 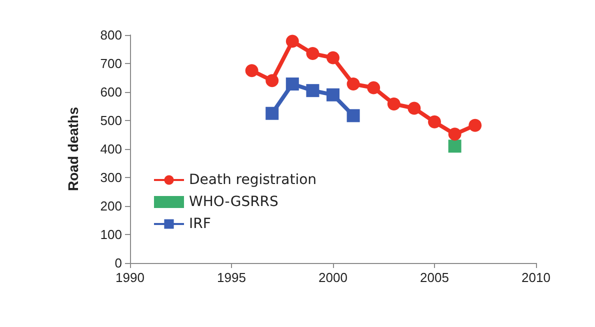 I want to click on x-tick-label: 2000, so click(x=333, y=277).